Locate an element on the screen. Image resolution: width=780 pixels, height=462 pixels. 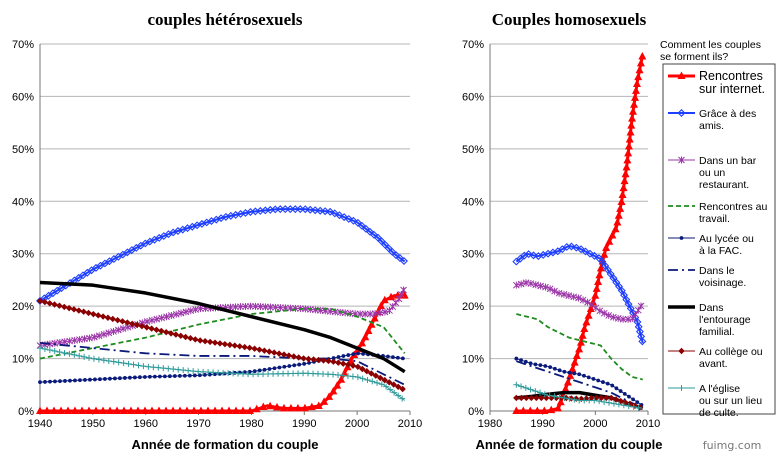
homo-x-tick-label: 1990 is located at coordinates (542, 424).